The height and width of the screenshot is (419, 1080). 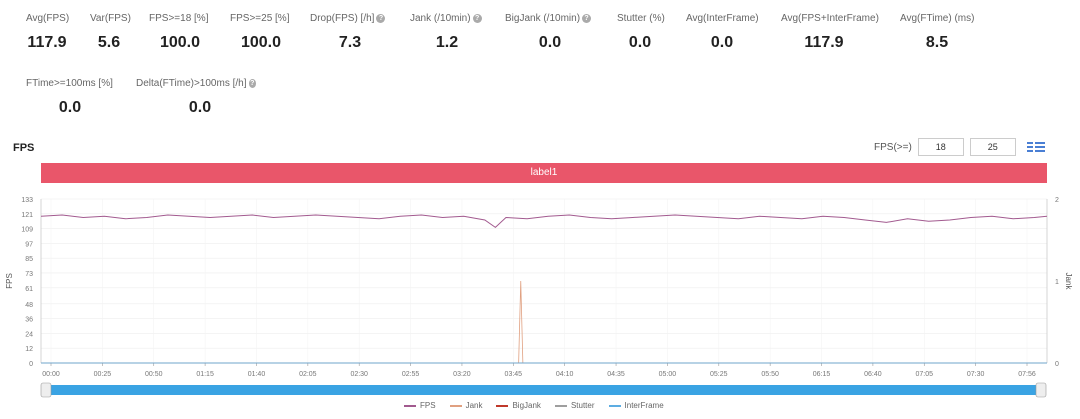 What do you see at coordinates (1041, 390) in the screenshot?
I see `zoom-handle-right` at bounding box center [1041, 390].